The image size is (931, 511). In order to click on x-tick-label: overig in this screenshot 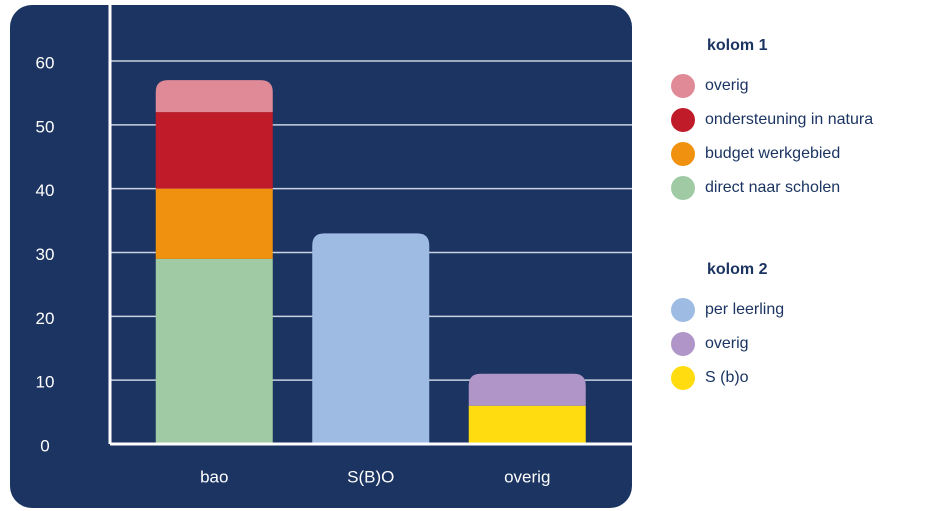, I will do `click(527, 476)`.